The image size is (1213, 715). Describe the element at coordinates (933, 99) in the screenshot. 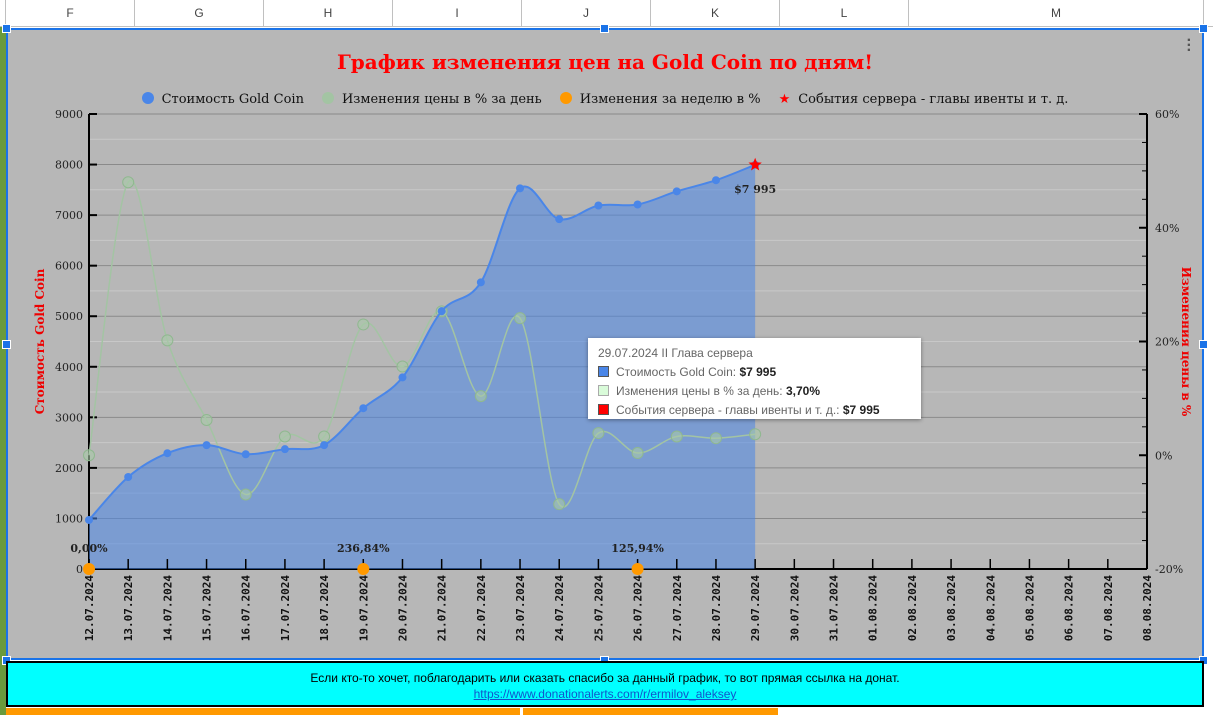

I see `legend-label: События сервера - главы ивенты и т. д.` at that location.